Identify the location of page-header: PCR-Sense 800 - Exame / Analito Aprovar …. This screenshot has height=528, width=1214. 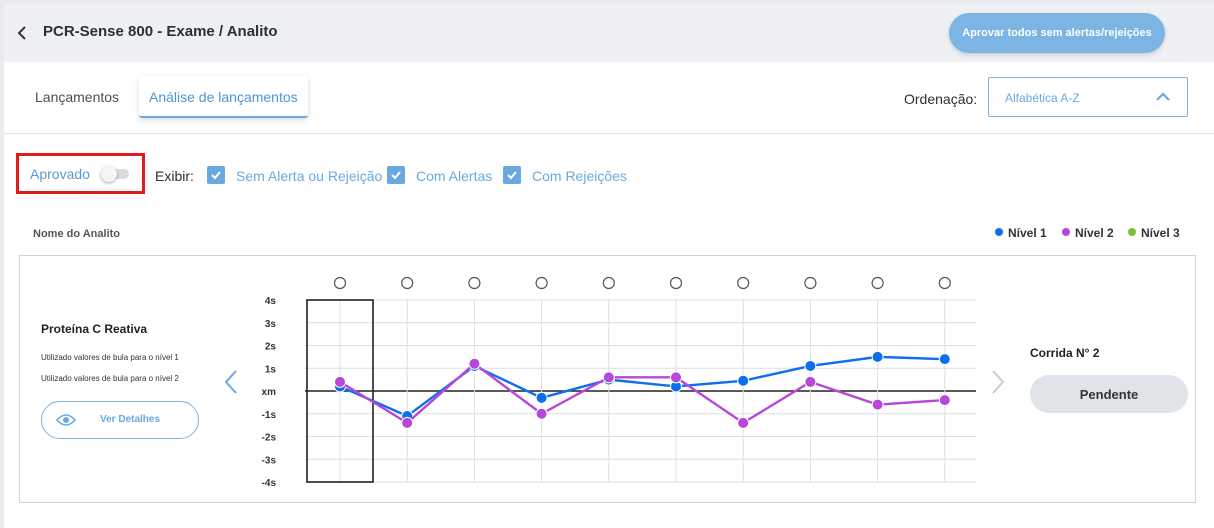
(609, 33).